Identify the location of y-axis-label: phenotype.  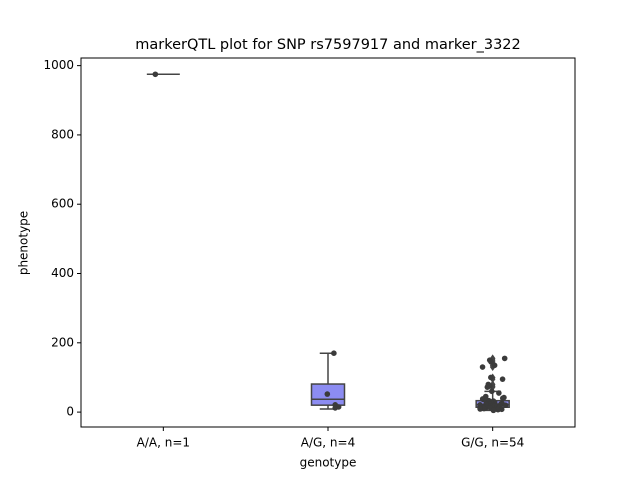
(24, 243).